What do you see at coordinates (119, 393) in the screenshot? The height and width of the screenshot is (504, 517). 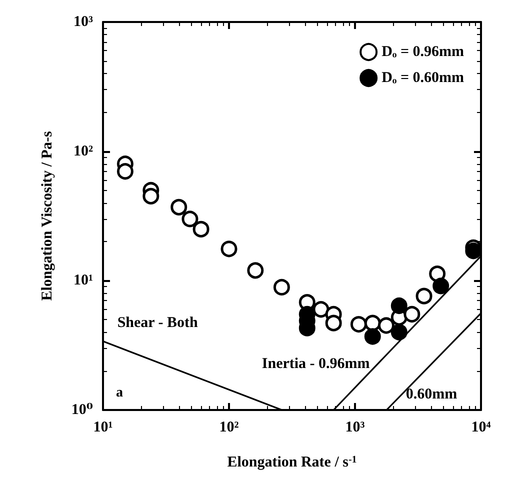 I see `annotation: a` at bounding box center [119, 393].